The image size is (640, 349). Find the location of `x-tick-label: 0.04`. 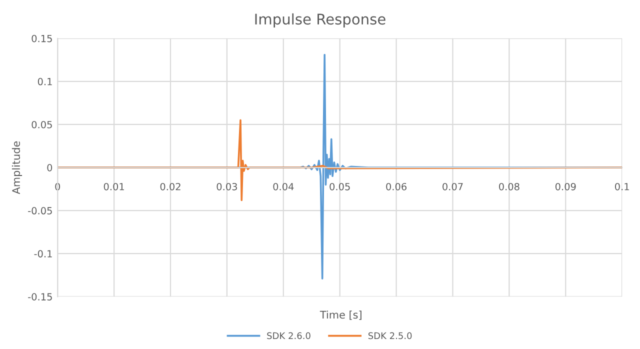

x-tick-label: 0.04 is located at coordinates (283, 186).